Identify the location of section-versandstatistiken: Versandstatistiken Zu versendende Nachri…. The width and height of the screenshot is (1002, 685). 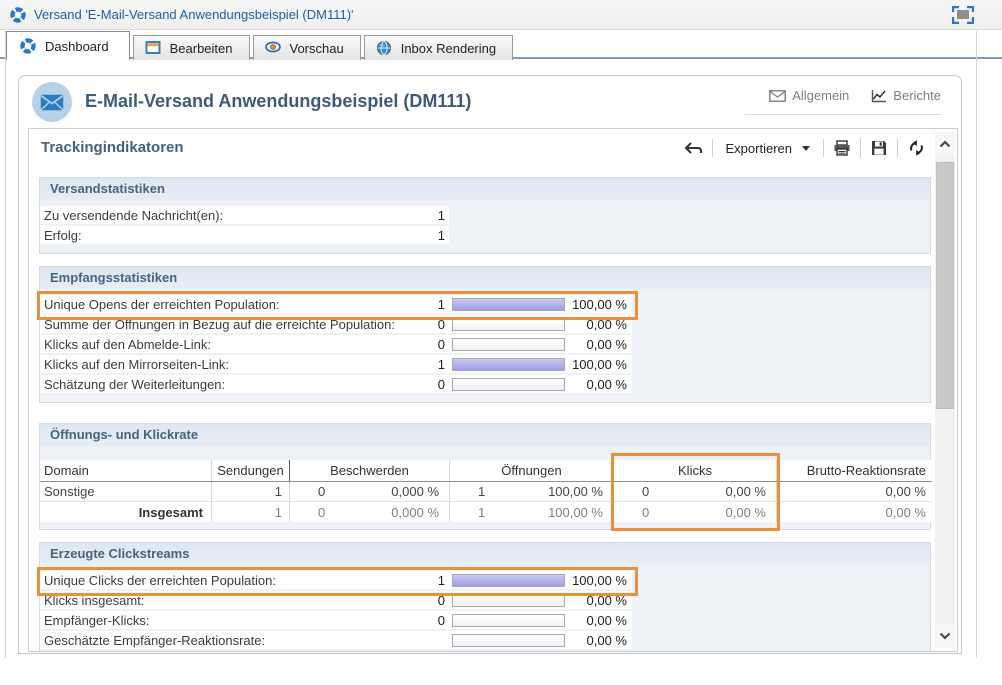
(485, 215).